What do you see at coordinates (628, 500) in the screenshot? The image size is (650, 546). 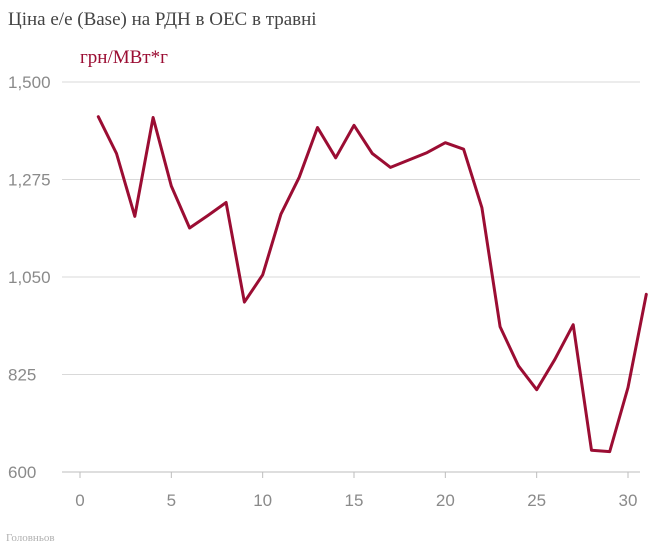 I see `x-tick-label: 30` at bounding box center [628, 500].